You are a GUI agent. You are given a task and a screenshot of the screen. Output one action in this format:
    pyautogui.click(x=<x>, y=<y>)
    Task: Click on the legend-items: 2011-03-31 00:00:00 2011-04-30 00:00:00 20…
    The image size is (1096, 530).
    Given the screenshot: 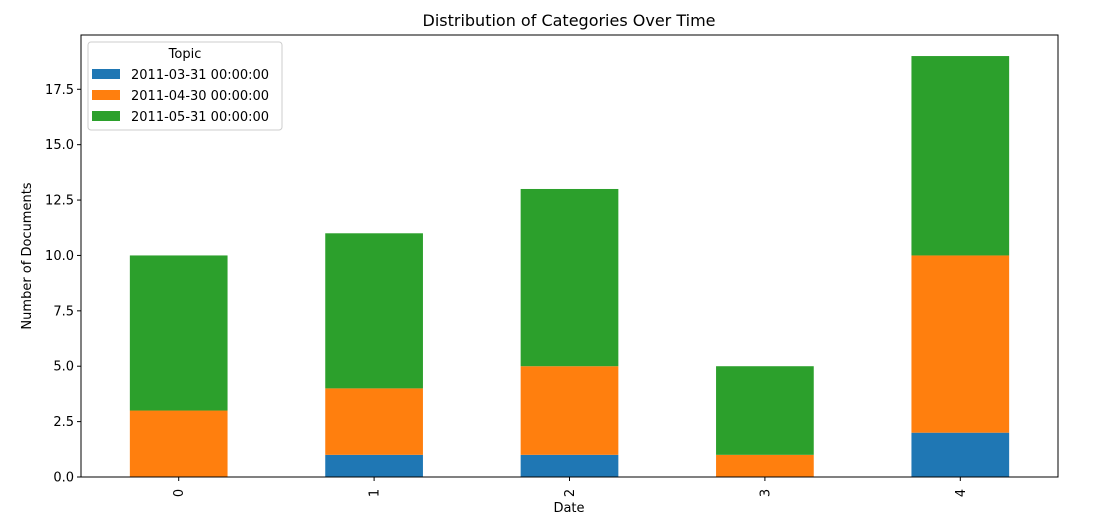 What is the action you would take?
    pyautogui.click(x=180, y=96)
    